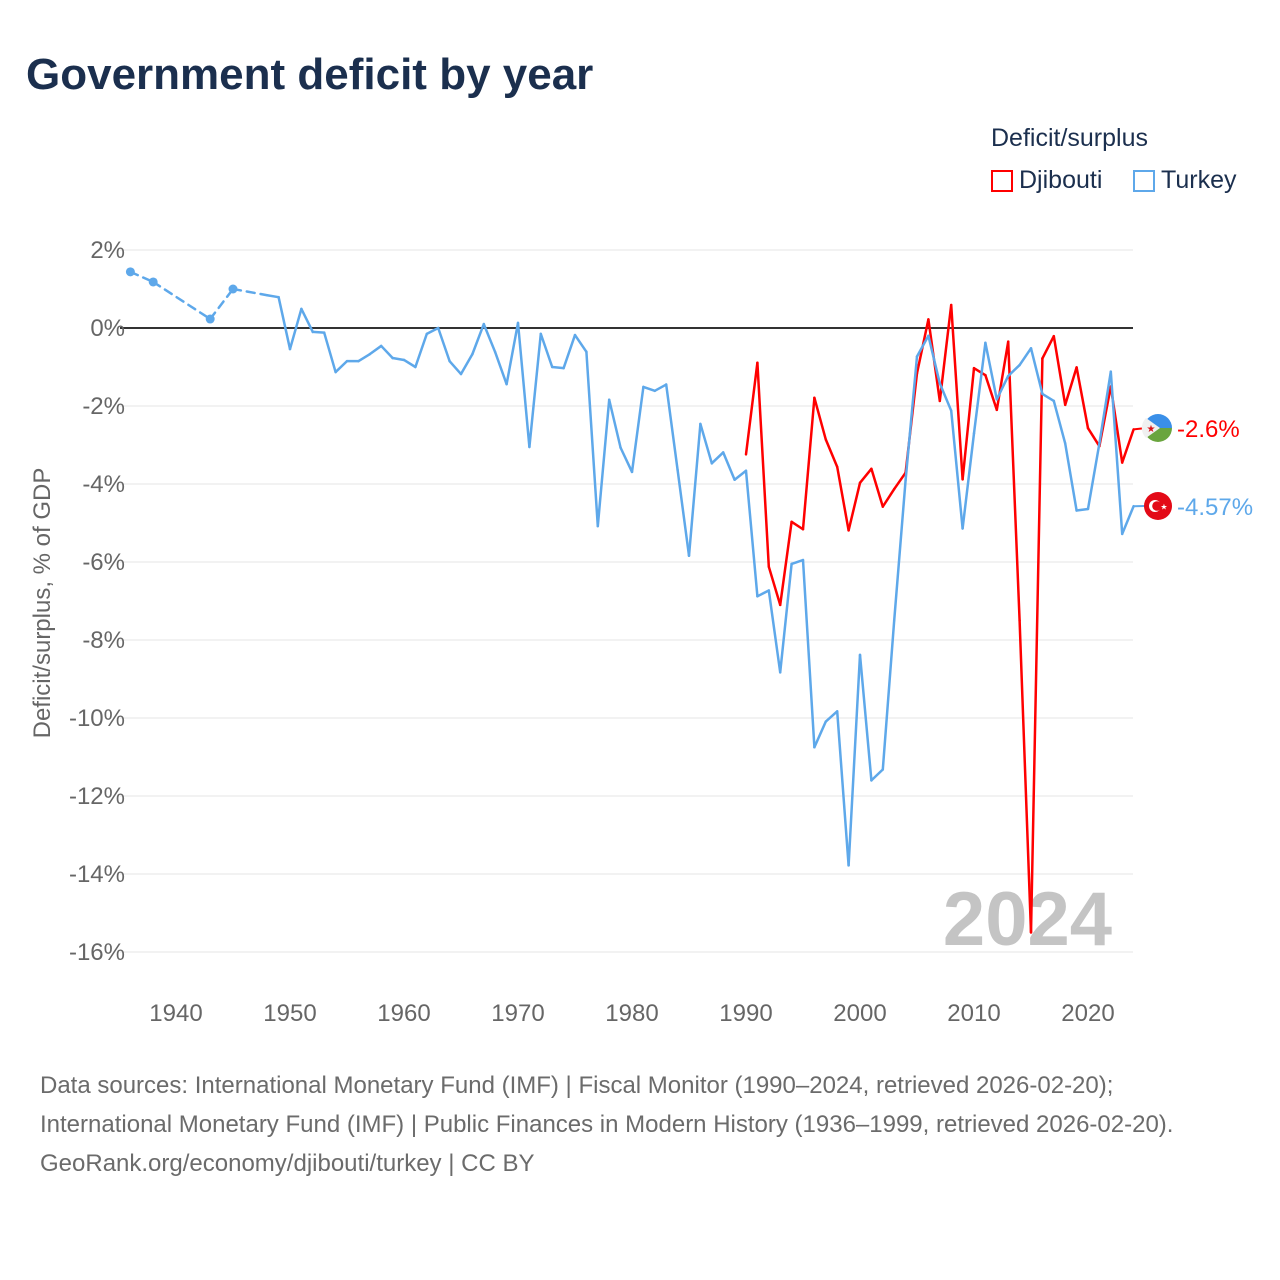  What do you see at coordinates (1215, 507) in the screenshot?
I see `end-label-turkey: -4.57%` at bounding box center [1215, 507].